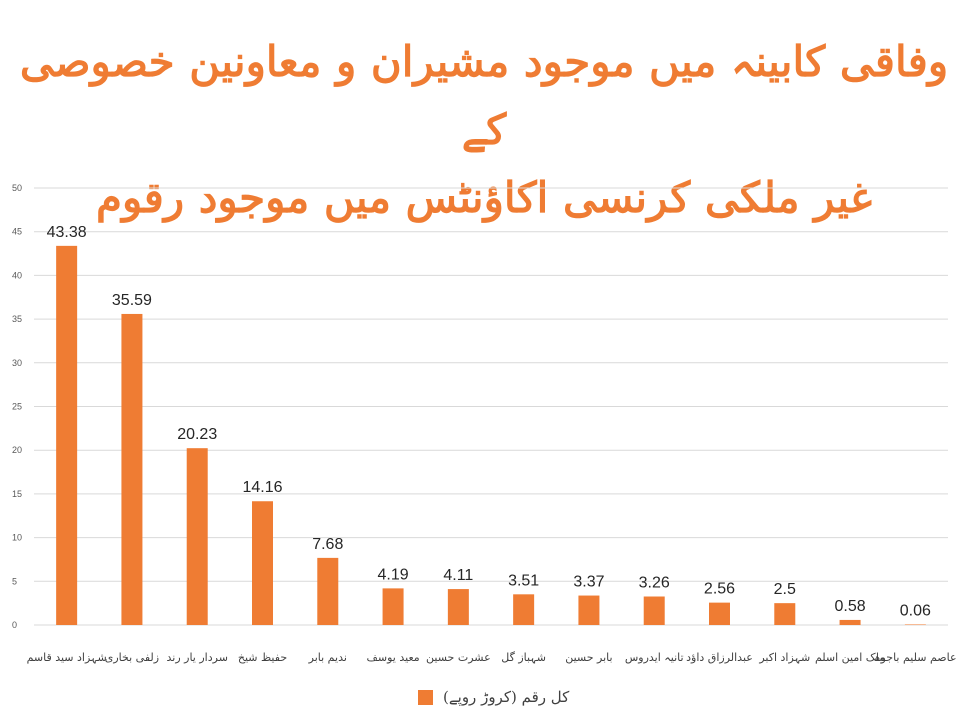 The height and width of the screenshot is (726, 968). I want to click on legend-swatch, so click(425, 697).